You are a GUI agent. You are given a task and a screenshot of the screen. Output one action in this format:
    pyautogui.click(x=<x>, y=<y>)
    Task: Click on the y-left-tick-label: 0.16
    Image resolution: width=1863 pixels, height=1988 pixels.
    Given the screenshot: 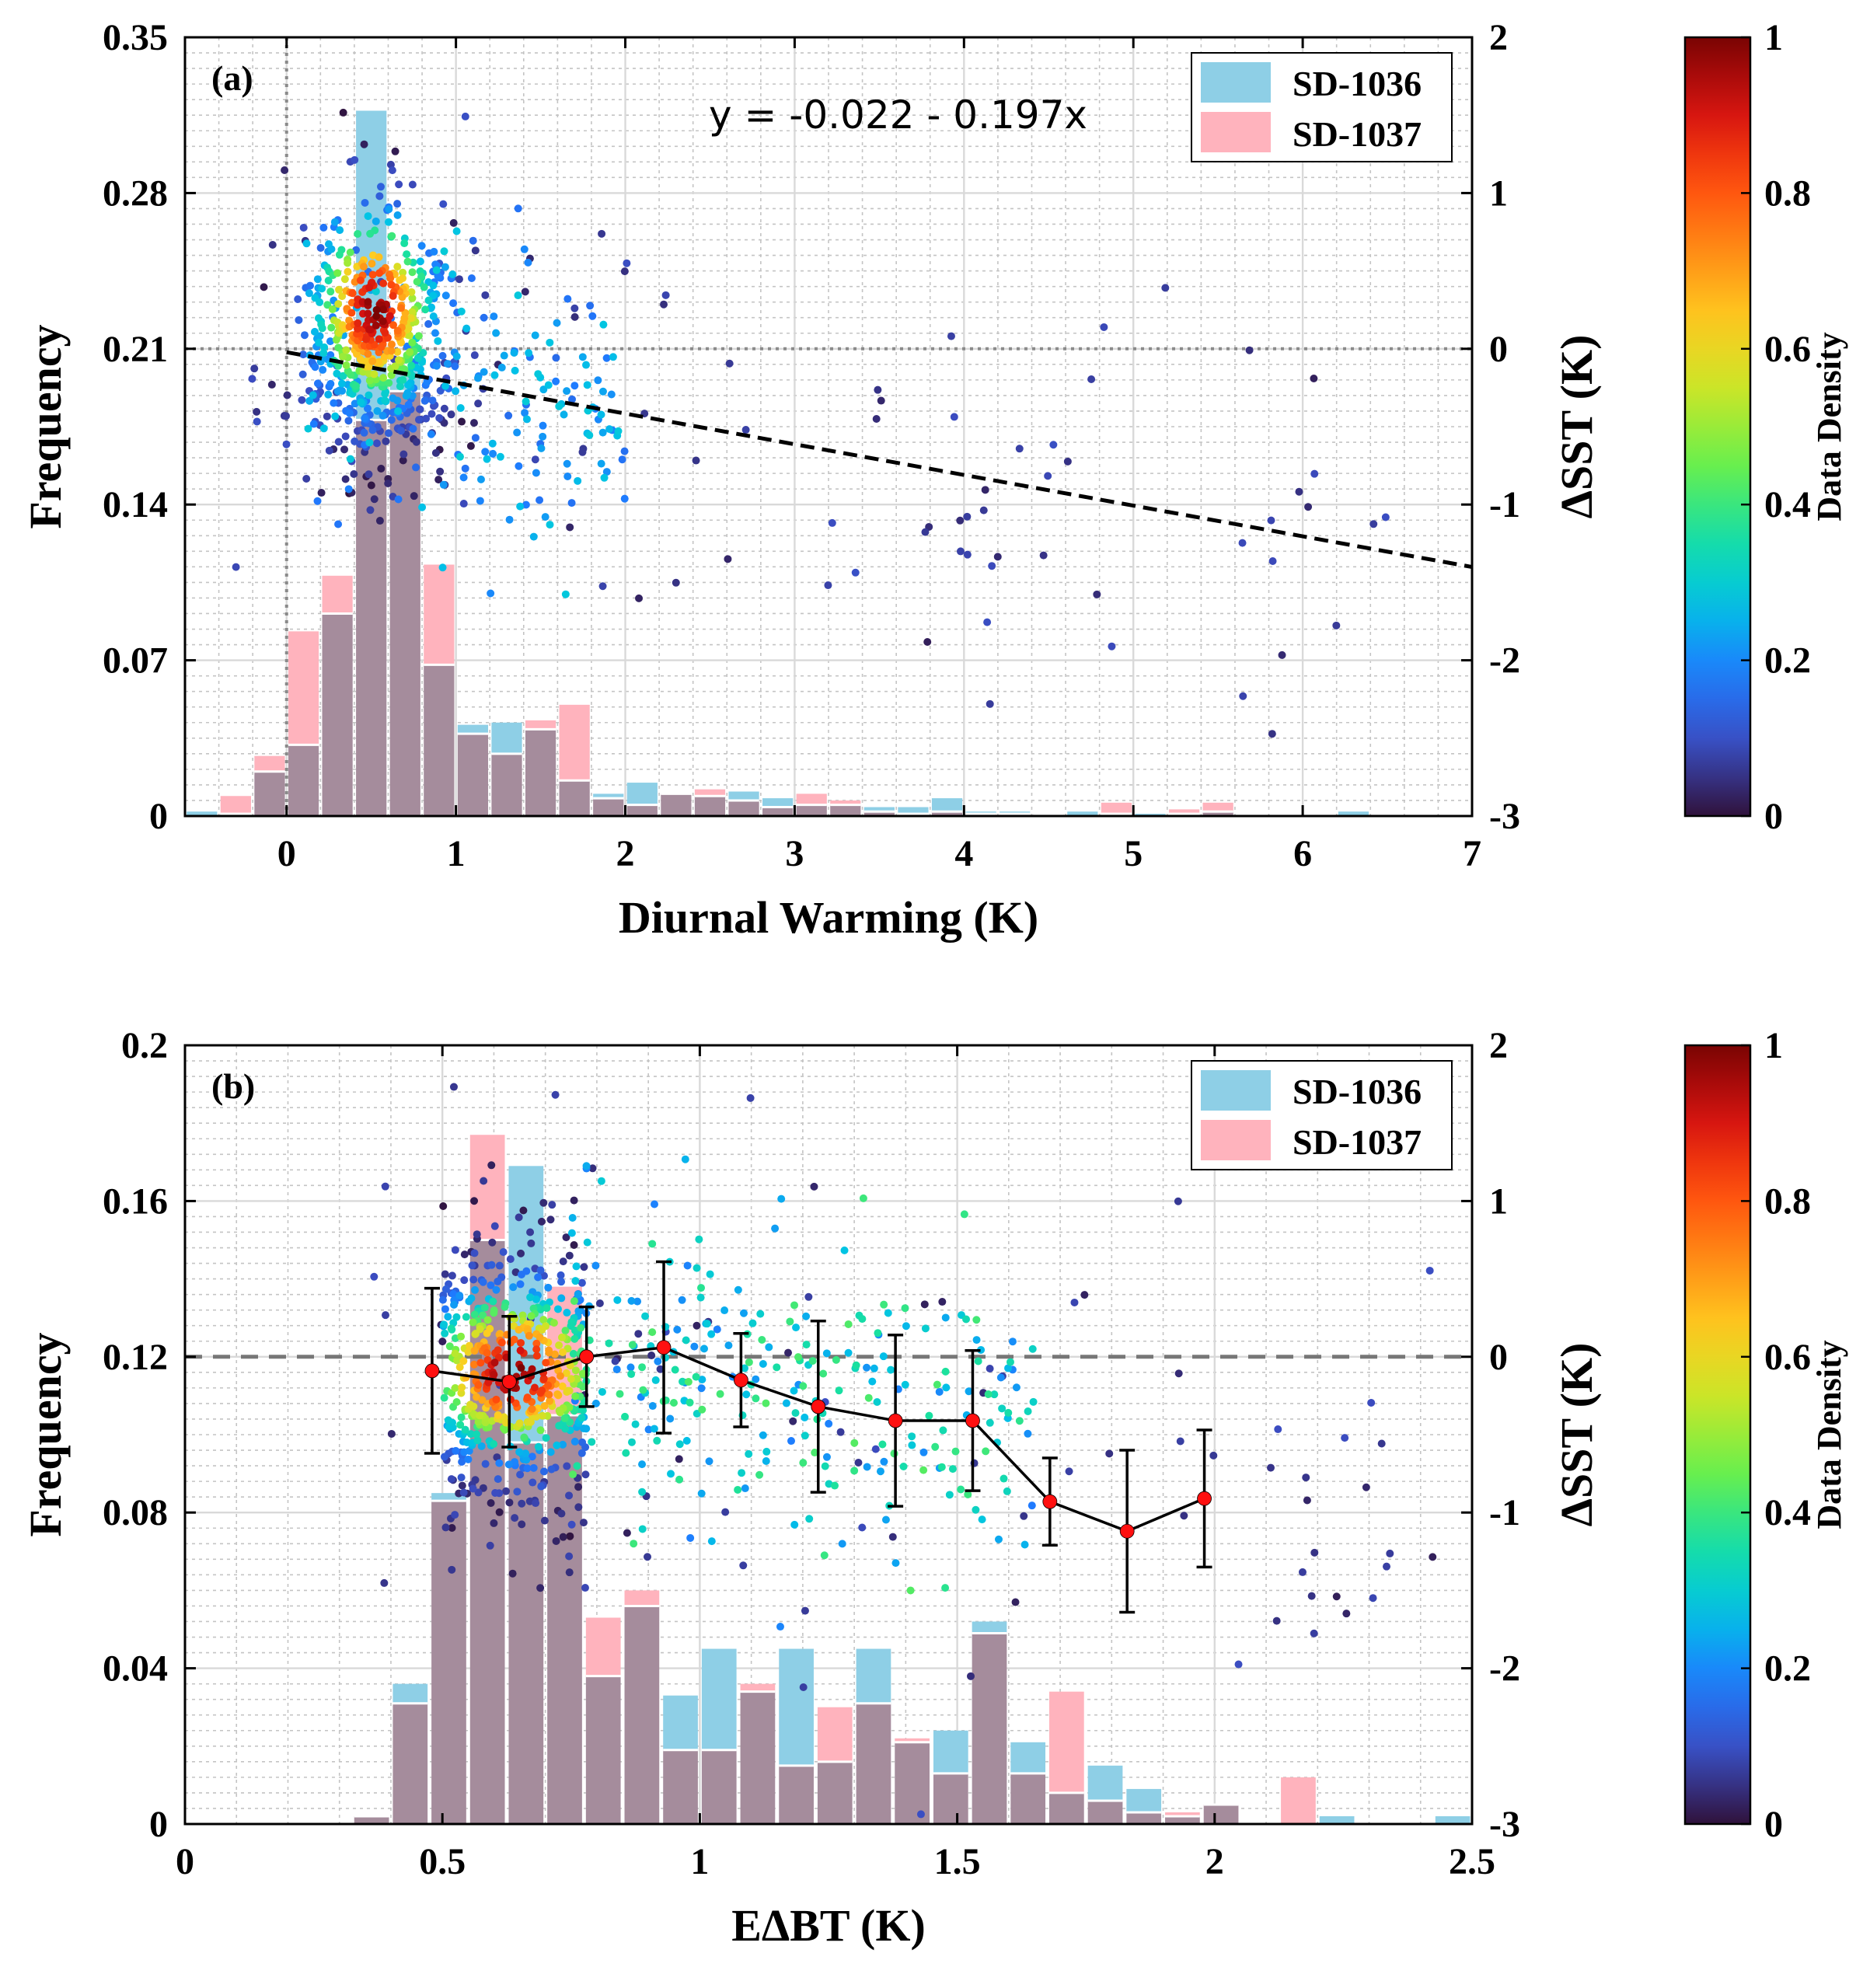 What is the action you would take?
    pyautogui.click(x=135, y=1201)
    